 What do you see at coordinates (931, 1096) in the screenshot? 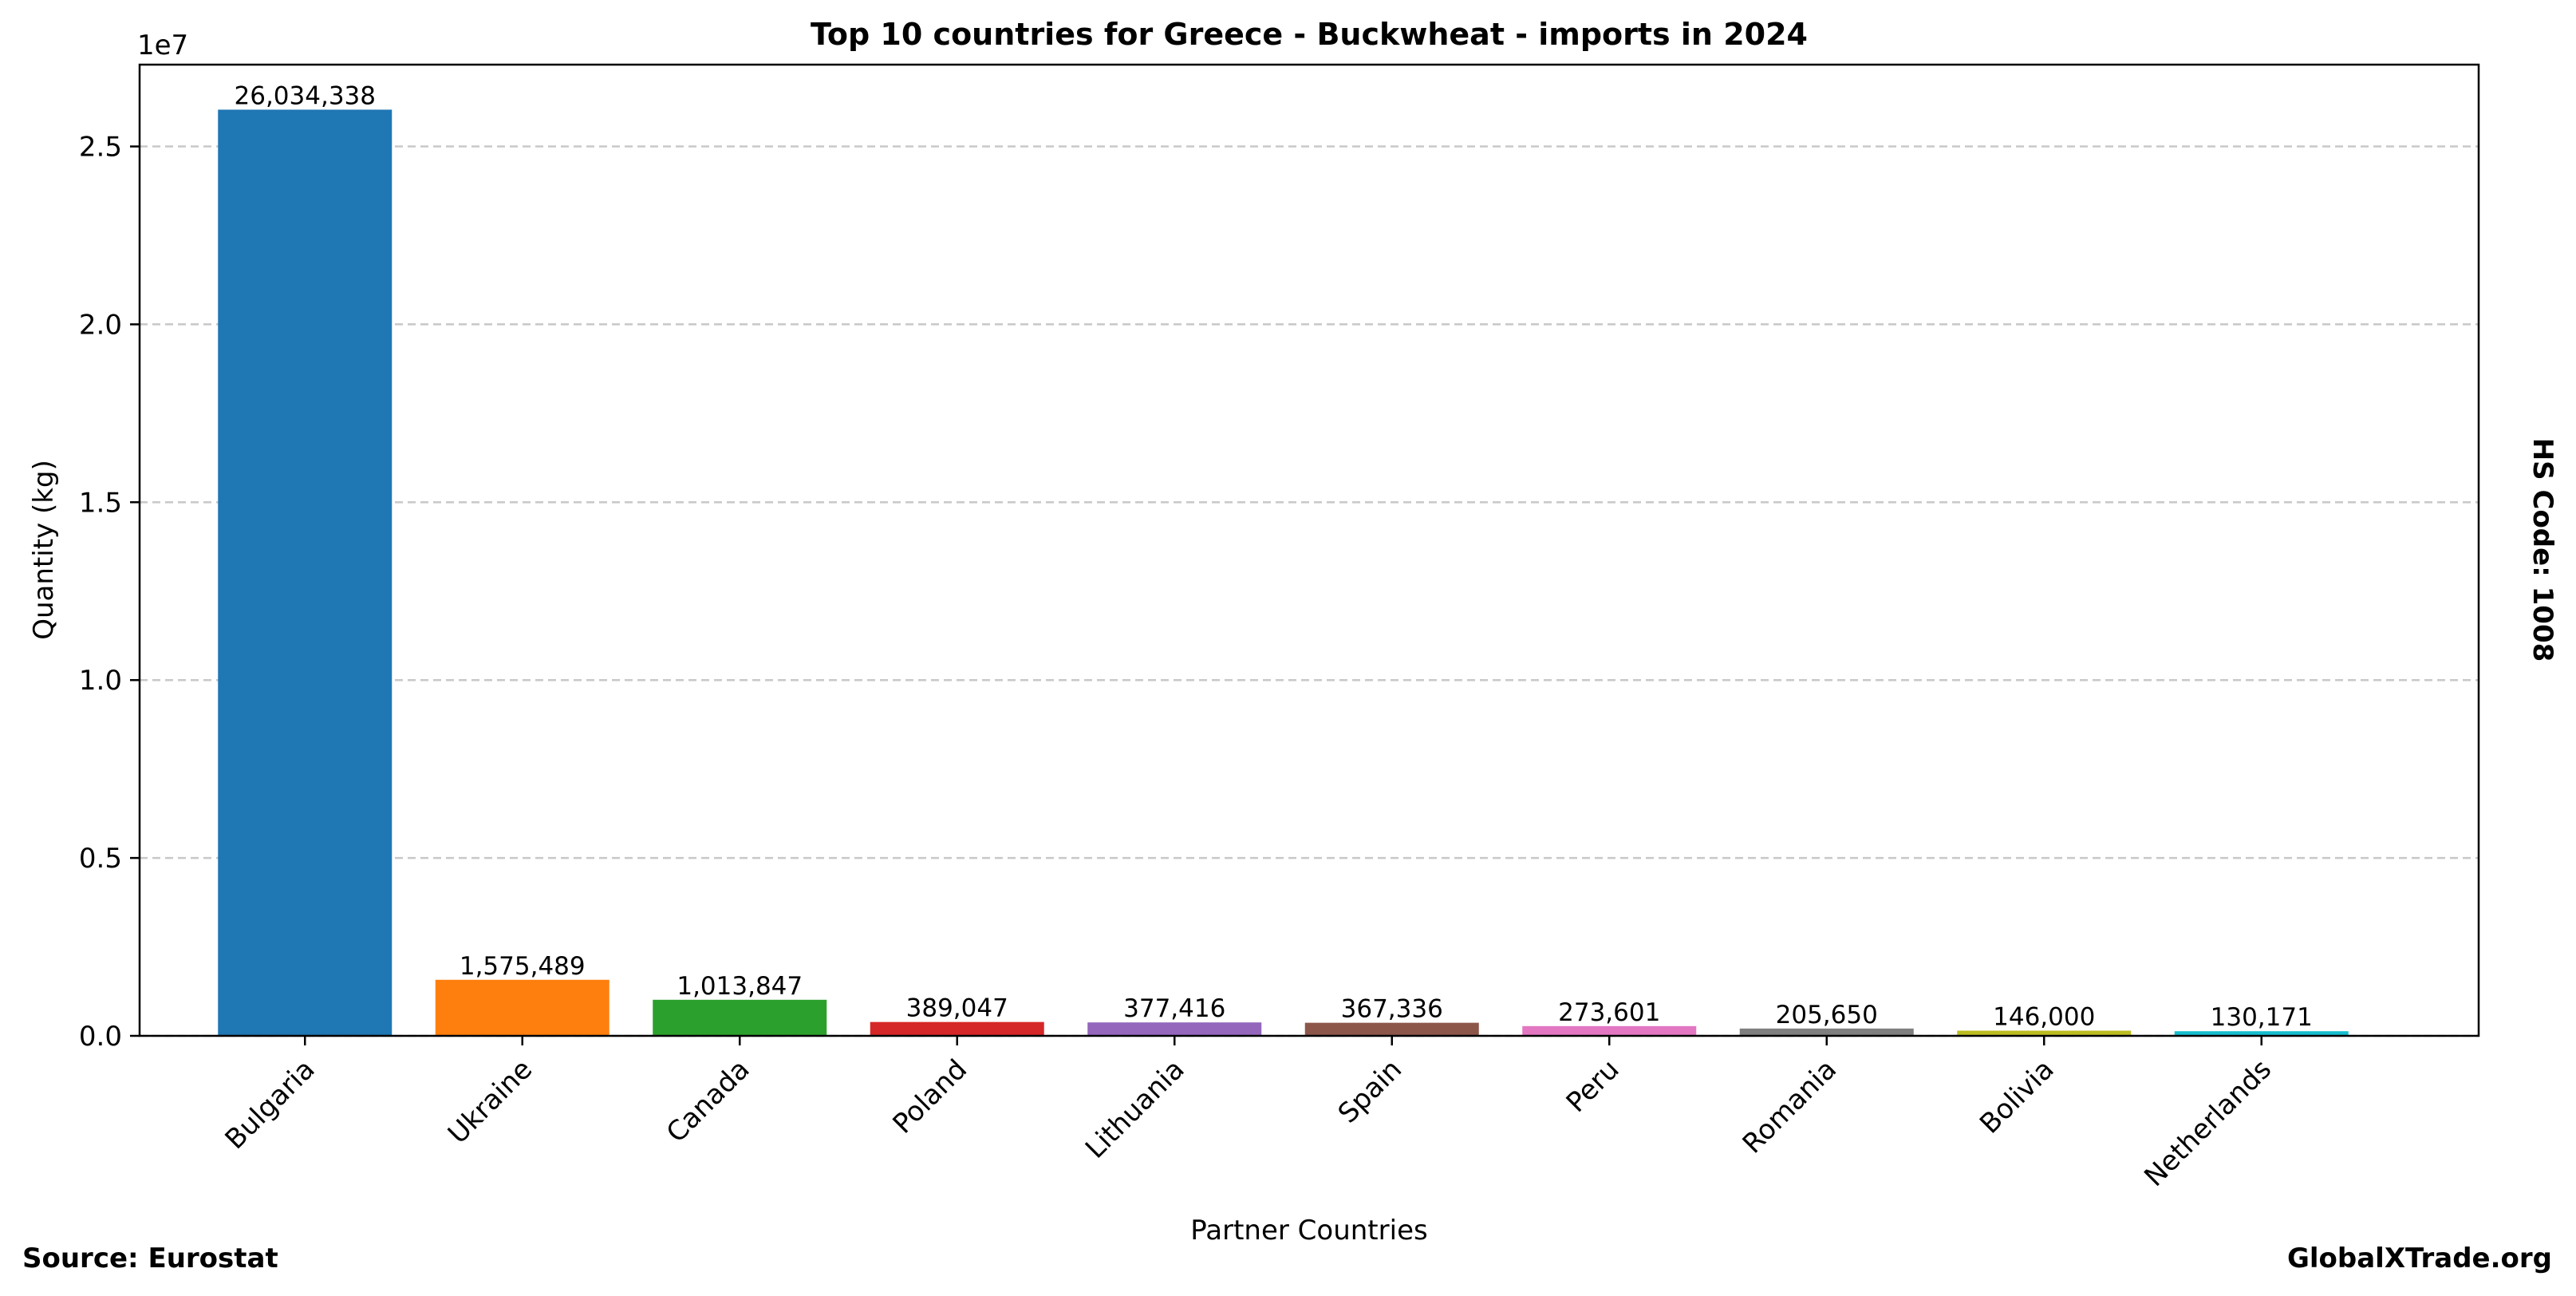
I see `x-tick-label: Poland` at bounding box center [931, 1096].